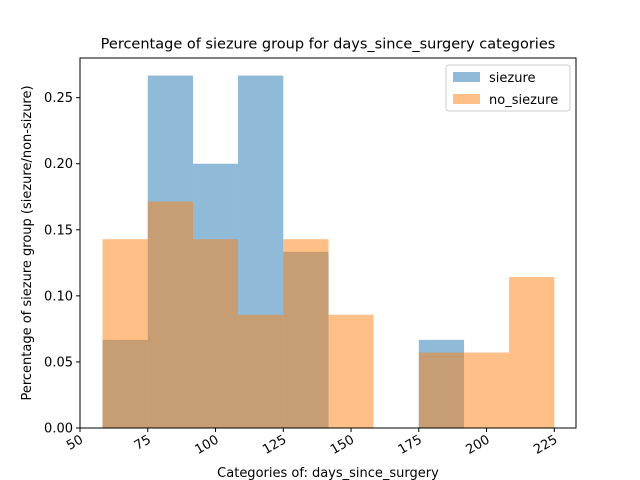  Describe the element at coordinates (508, 88) in the screenshot. I see `legend: siezure no_siezure` at that location.